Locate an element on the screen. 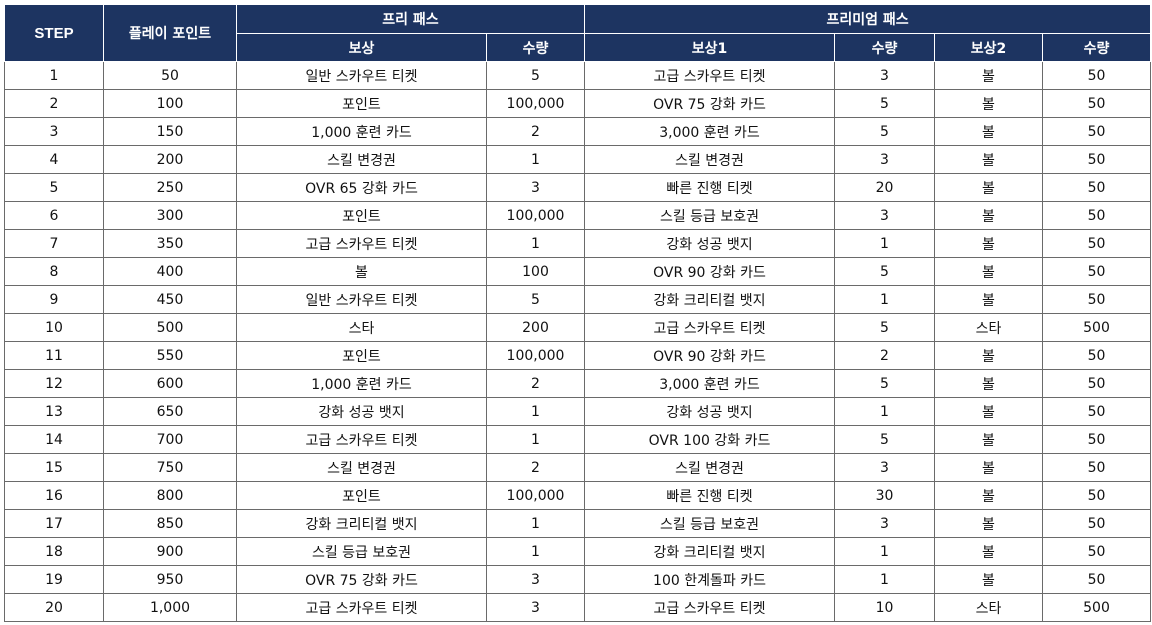 The image size is (1152, 625). free-reward-cell: 스킬 변경권 is located at coordinates (361, 467).